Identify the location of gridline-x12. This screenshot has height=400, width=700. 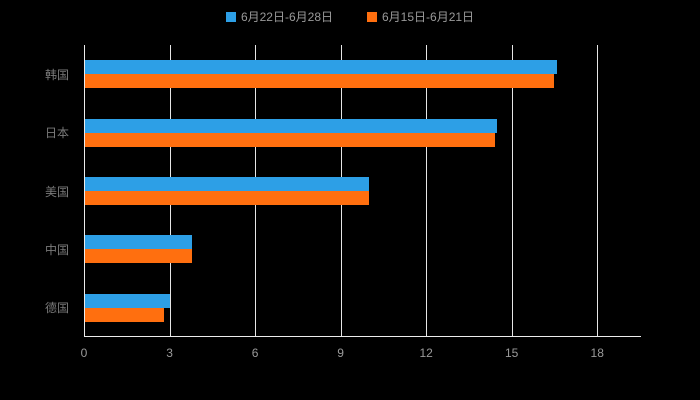
(427, 191).